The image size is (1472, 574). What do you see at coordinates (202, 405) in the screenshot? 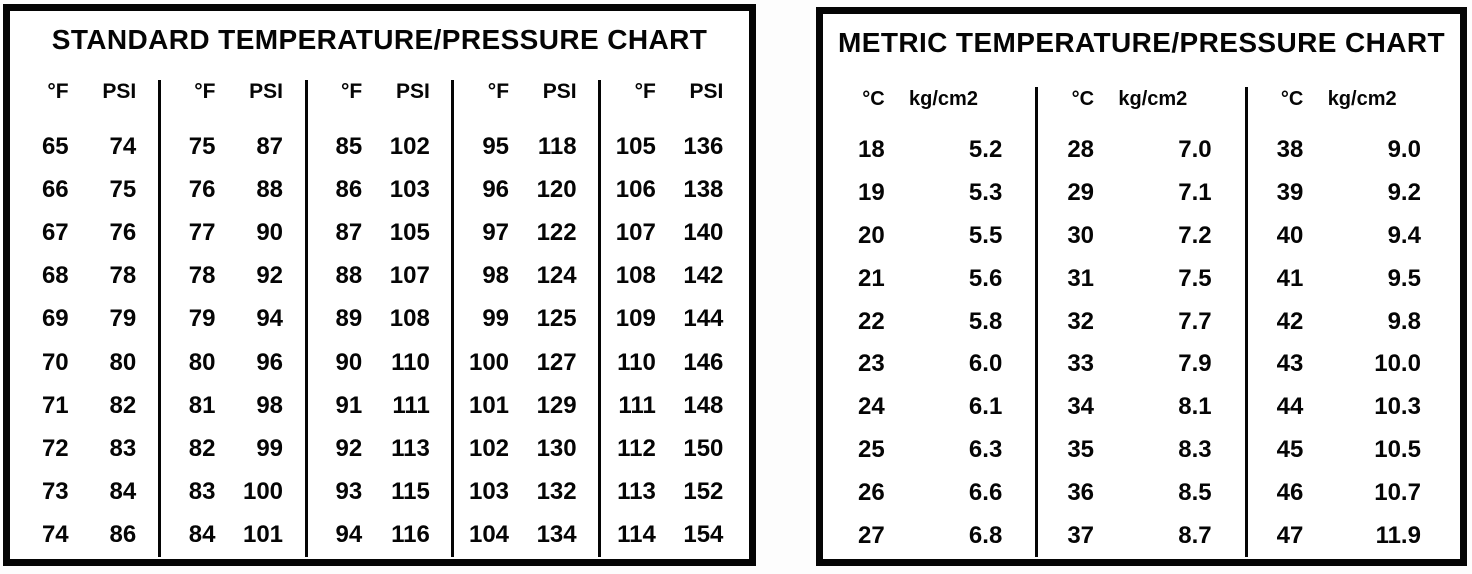
I see `temp-cell: 81` at bounding box center [202, 405].